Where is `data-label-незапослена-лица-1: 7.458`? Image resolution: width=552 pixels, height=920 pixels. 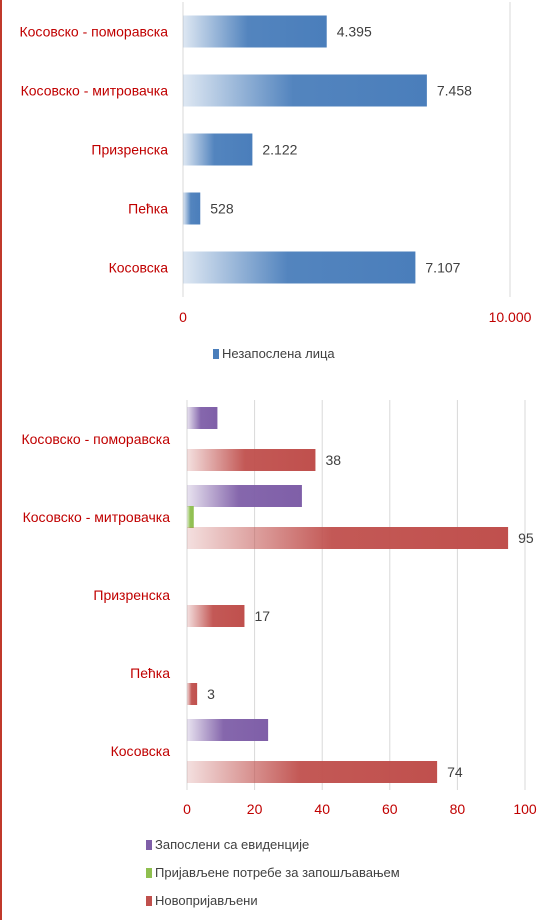
data-label-незапослена-лица-1: 7.458 is located at coordinates (454, 91).